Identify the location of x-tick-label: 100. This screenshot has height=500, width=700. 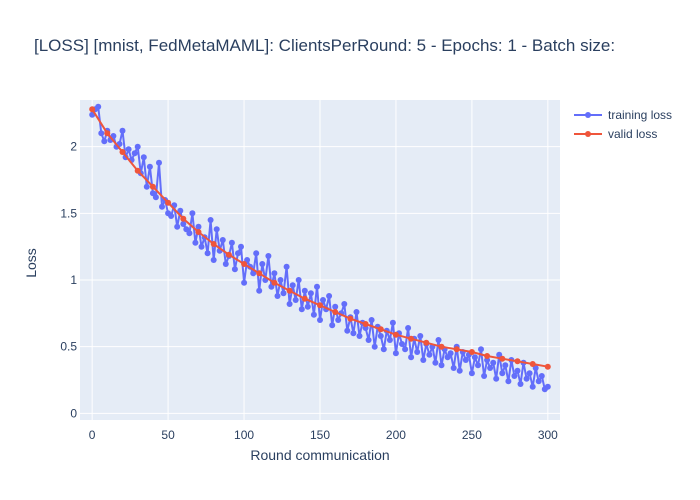
(244, 435).